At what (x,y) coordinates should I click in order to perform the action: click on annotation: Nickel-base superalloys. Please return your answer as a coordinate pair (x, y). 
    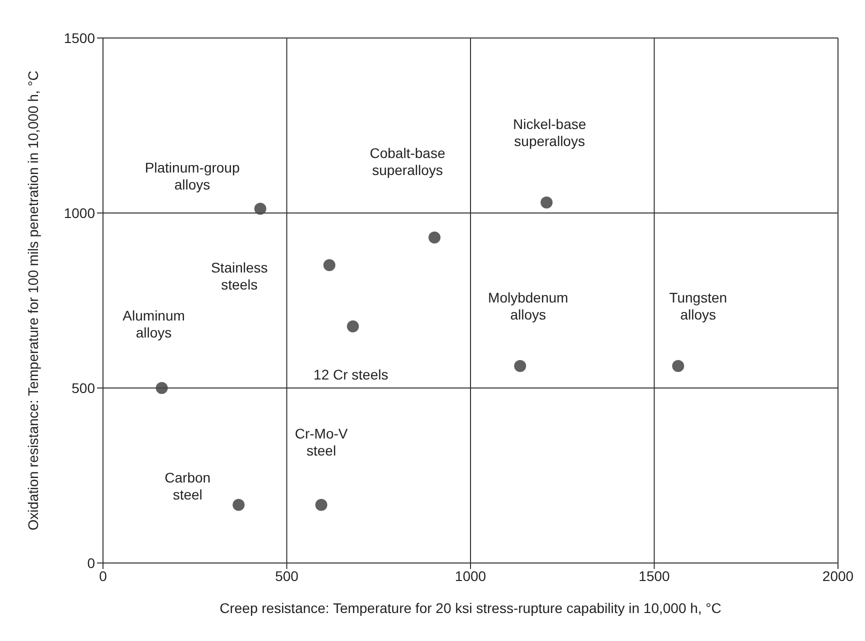
    Looking at the image, I should click on (549, 132).